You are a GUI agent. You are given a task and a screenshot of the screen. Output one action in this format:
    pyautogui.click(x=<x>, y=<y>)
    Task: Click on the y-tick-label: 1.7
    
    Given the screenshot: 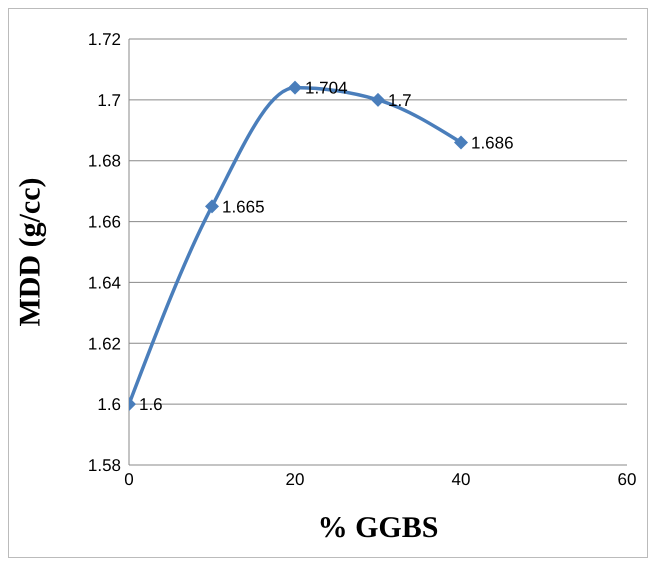 What is the action you would take?
    pyautogui.click(x=109, y=100)
    